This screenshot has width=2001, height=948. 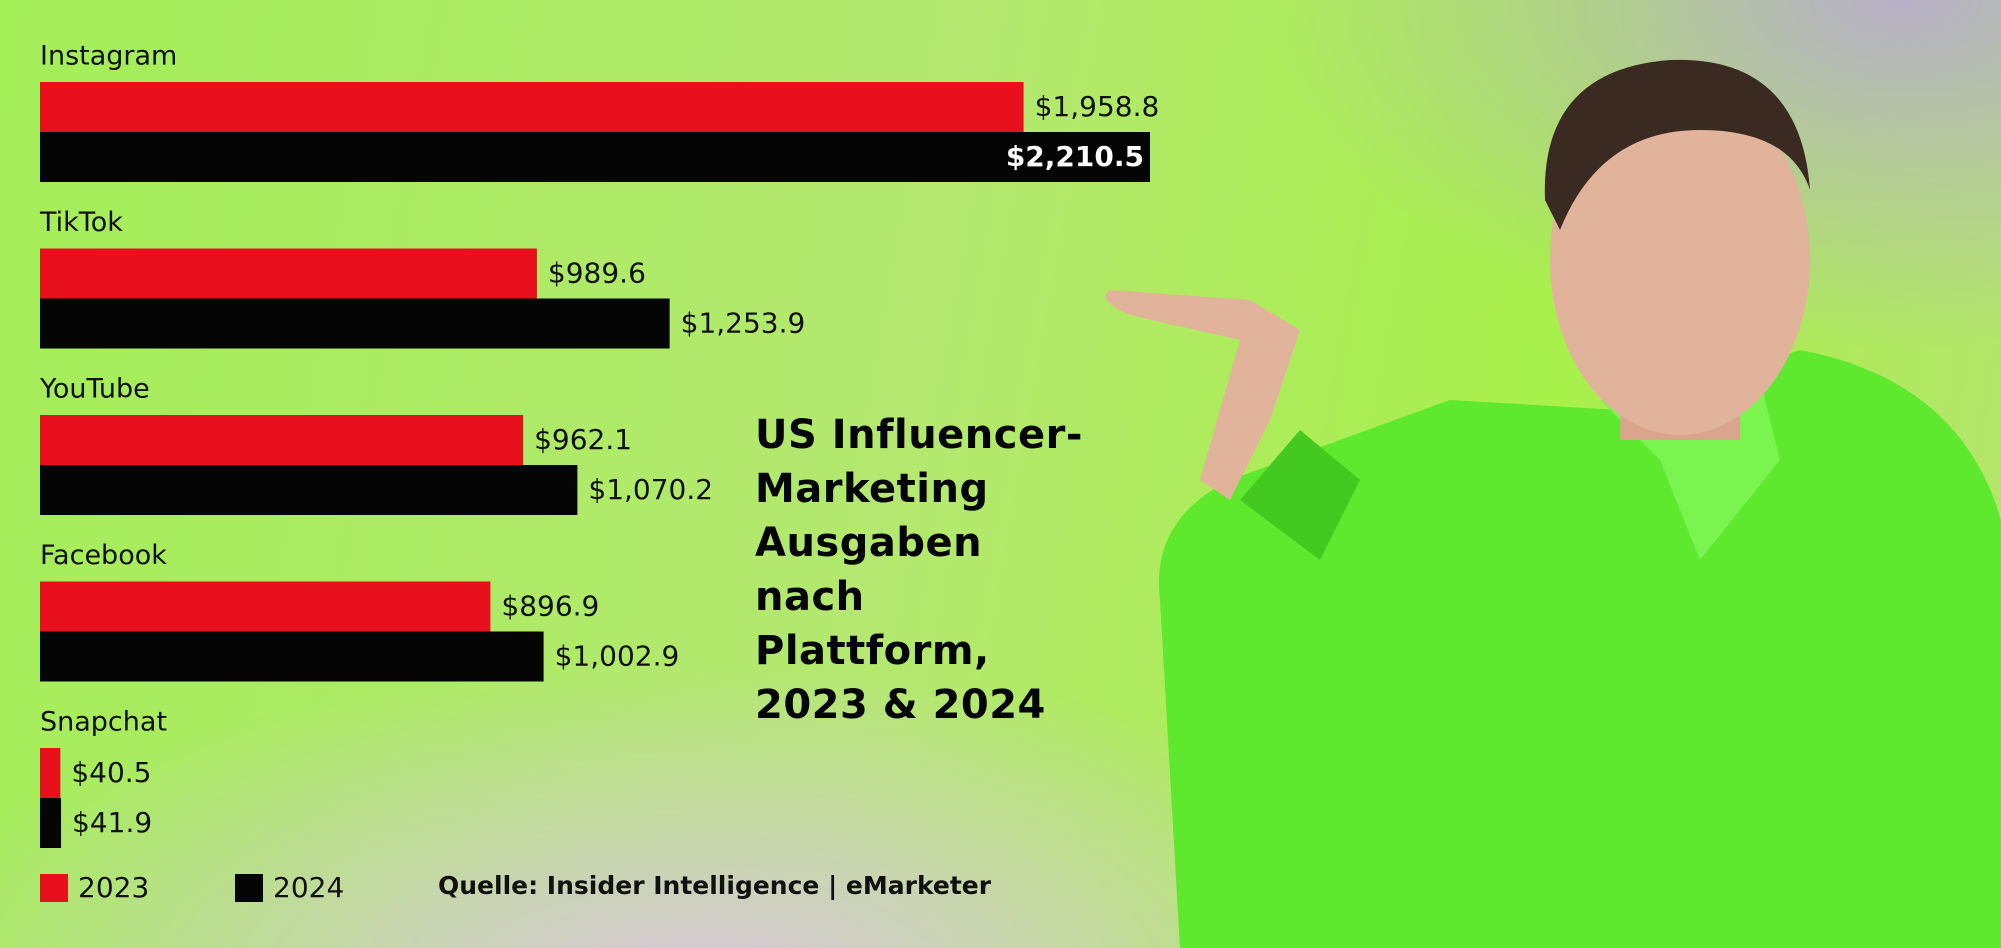 What do you see at coordinates (872, 651) in the screenshot?
I see `title-line: Plattform,` at bounding box center [872, 651].